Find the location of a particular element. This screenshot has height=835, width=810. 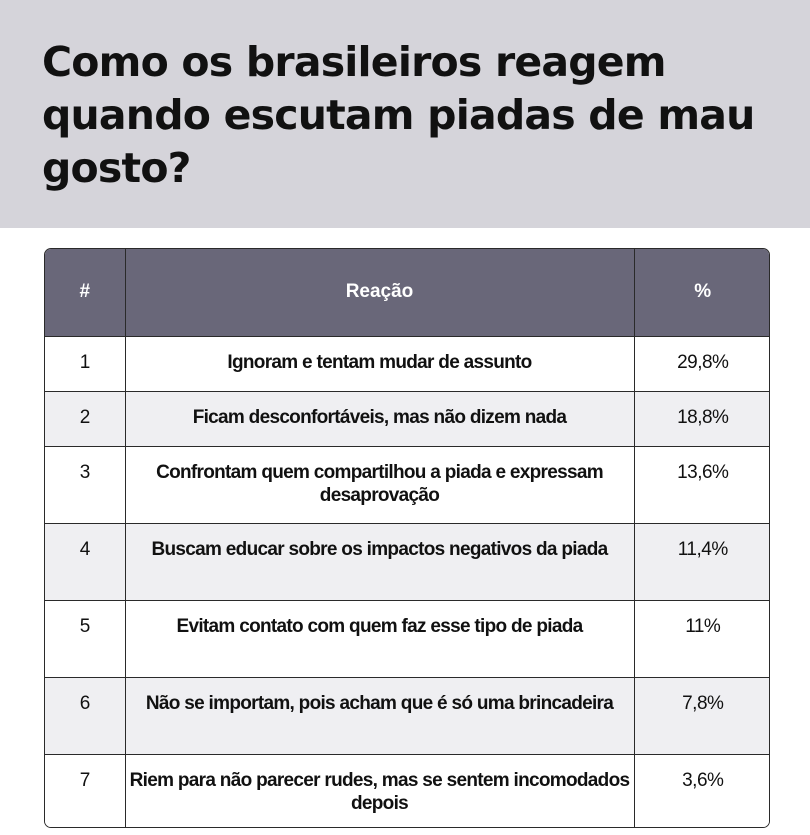

row-number: 5 is located at coordinates (85, 638).